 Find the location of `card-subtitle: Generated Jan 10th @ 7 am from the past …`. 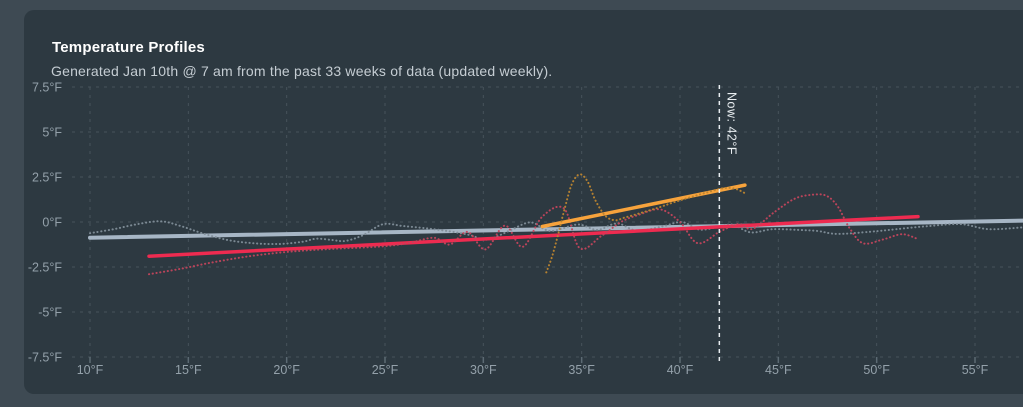

card-subtitle: Generated Jan 10th @ 7 am from the past … is located at coordinates (302, 71).